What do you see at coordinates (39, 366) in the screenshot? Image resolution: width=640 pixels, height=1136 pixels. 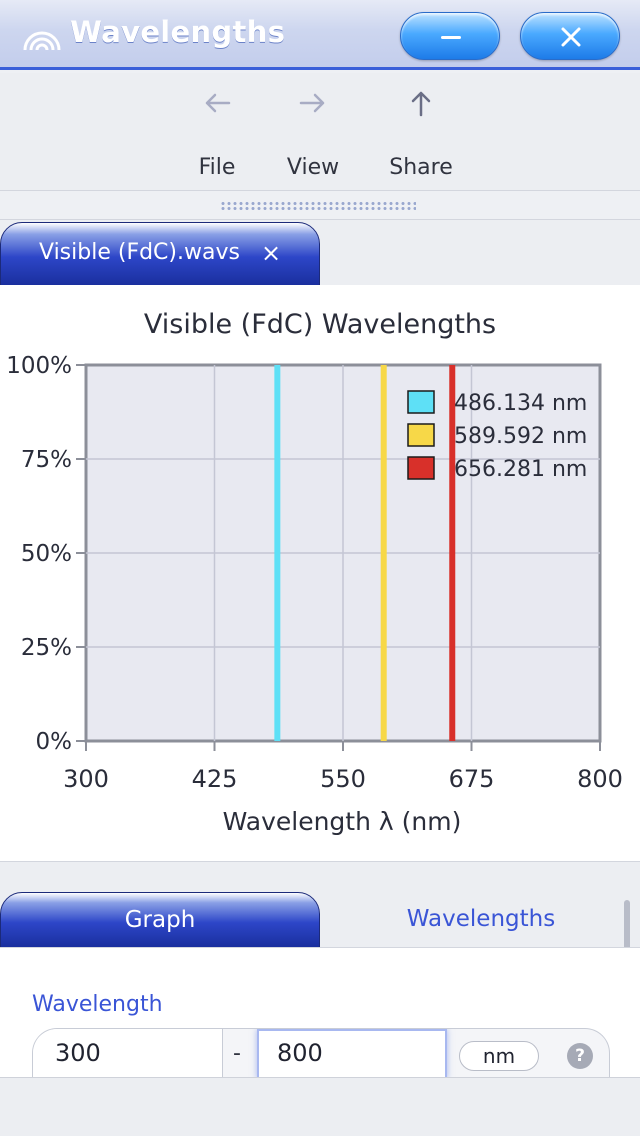 I see `y-tick-label: 100%` at bounding box center [39, 366].